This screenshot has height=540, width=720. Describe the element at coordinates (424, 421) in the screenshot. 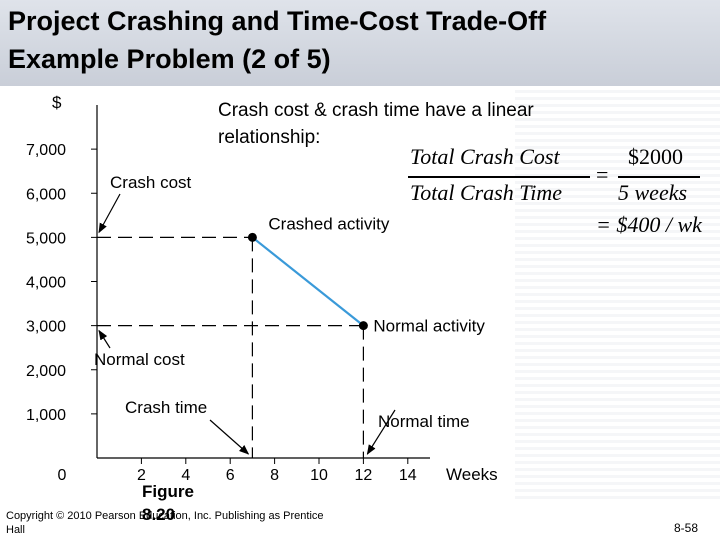

I see `annotation-normal-time: Normal time` at that location.